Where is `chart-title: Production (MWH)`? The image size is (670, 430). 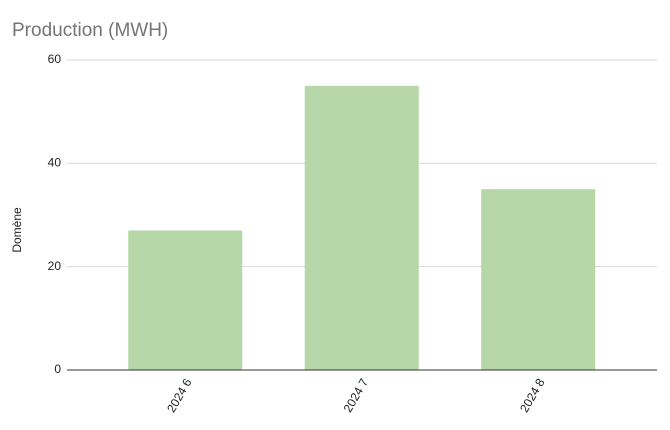
chart-title: Production (MWH) is located at coordinates (90, 30).